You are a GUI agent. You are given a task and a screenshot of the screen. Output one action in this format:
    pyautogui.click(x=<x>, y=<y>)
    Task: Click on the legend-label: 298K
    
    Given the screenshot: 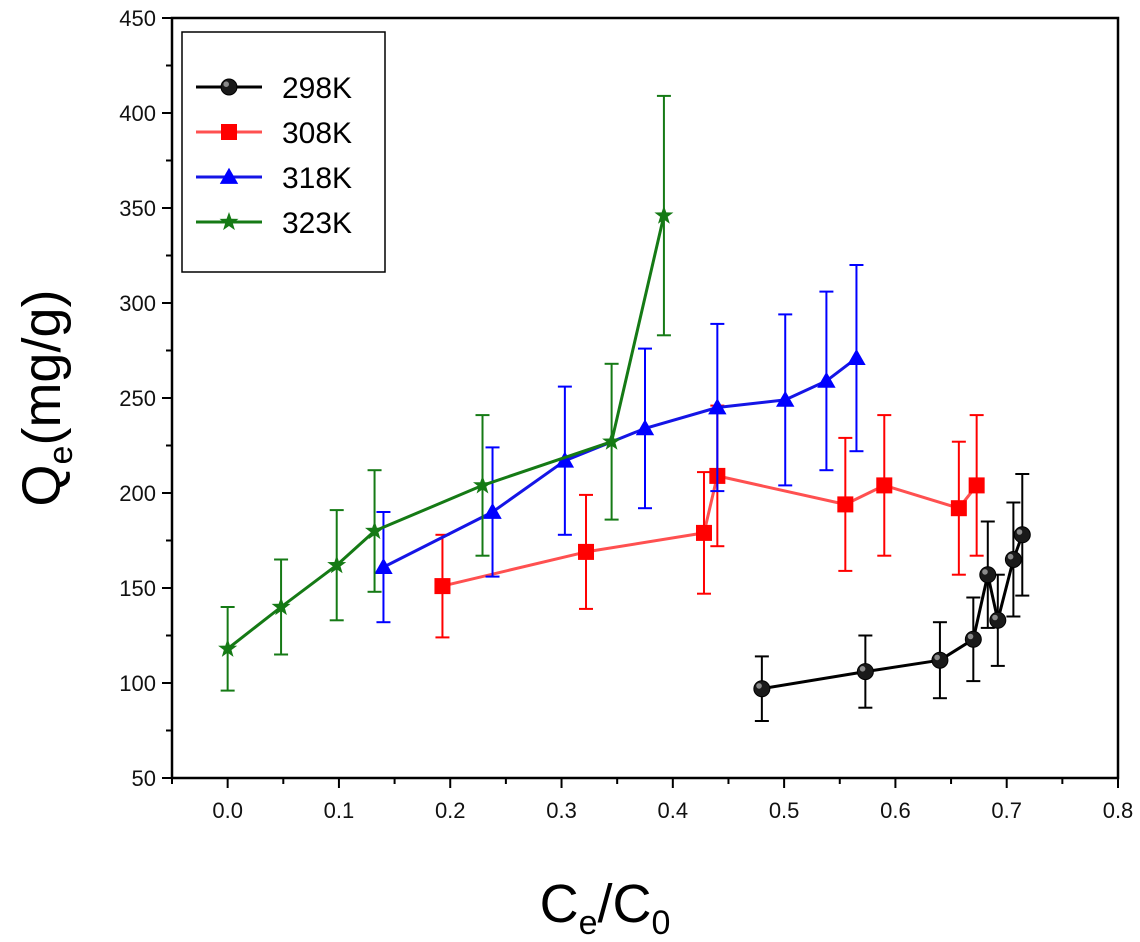 What is the action you would take?
    pyautogui.click(x=317, y=88)
    